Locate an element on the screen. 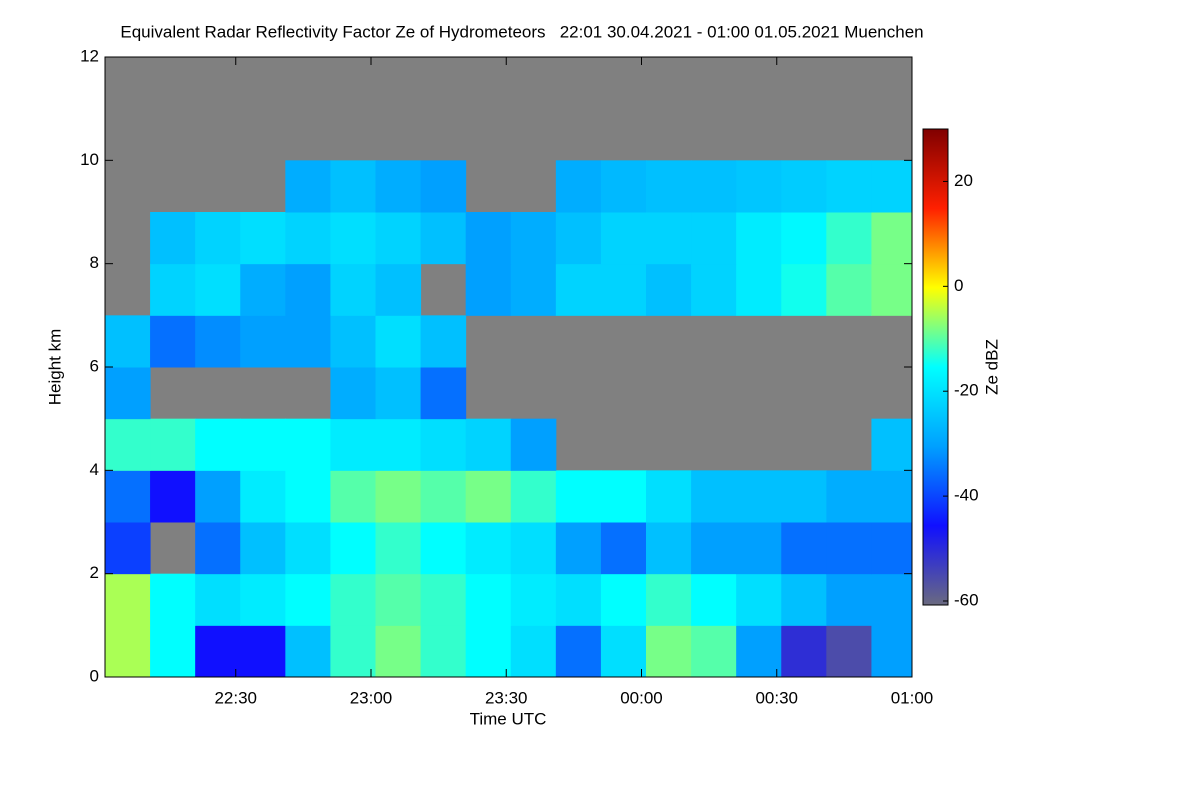 The width and height of the screenshot is (1200, 800). y-tick-label: 10 is located at coordinates (89, 159).